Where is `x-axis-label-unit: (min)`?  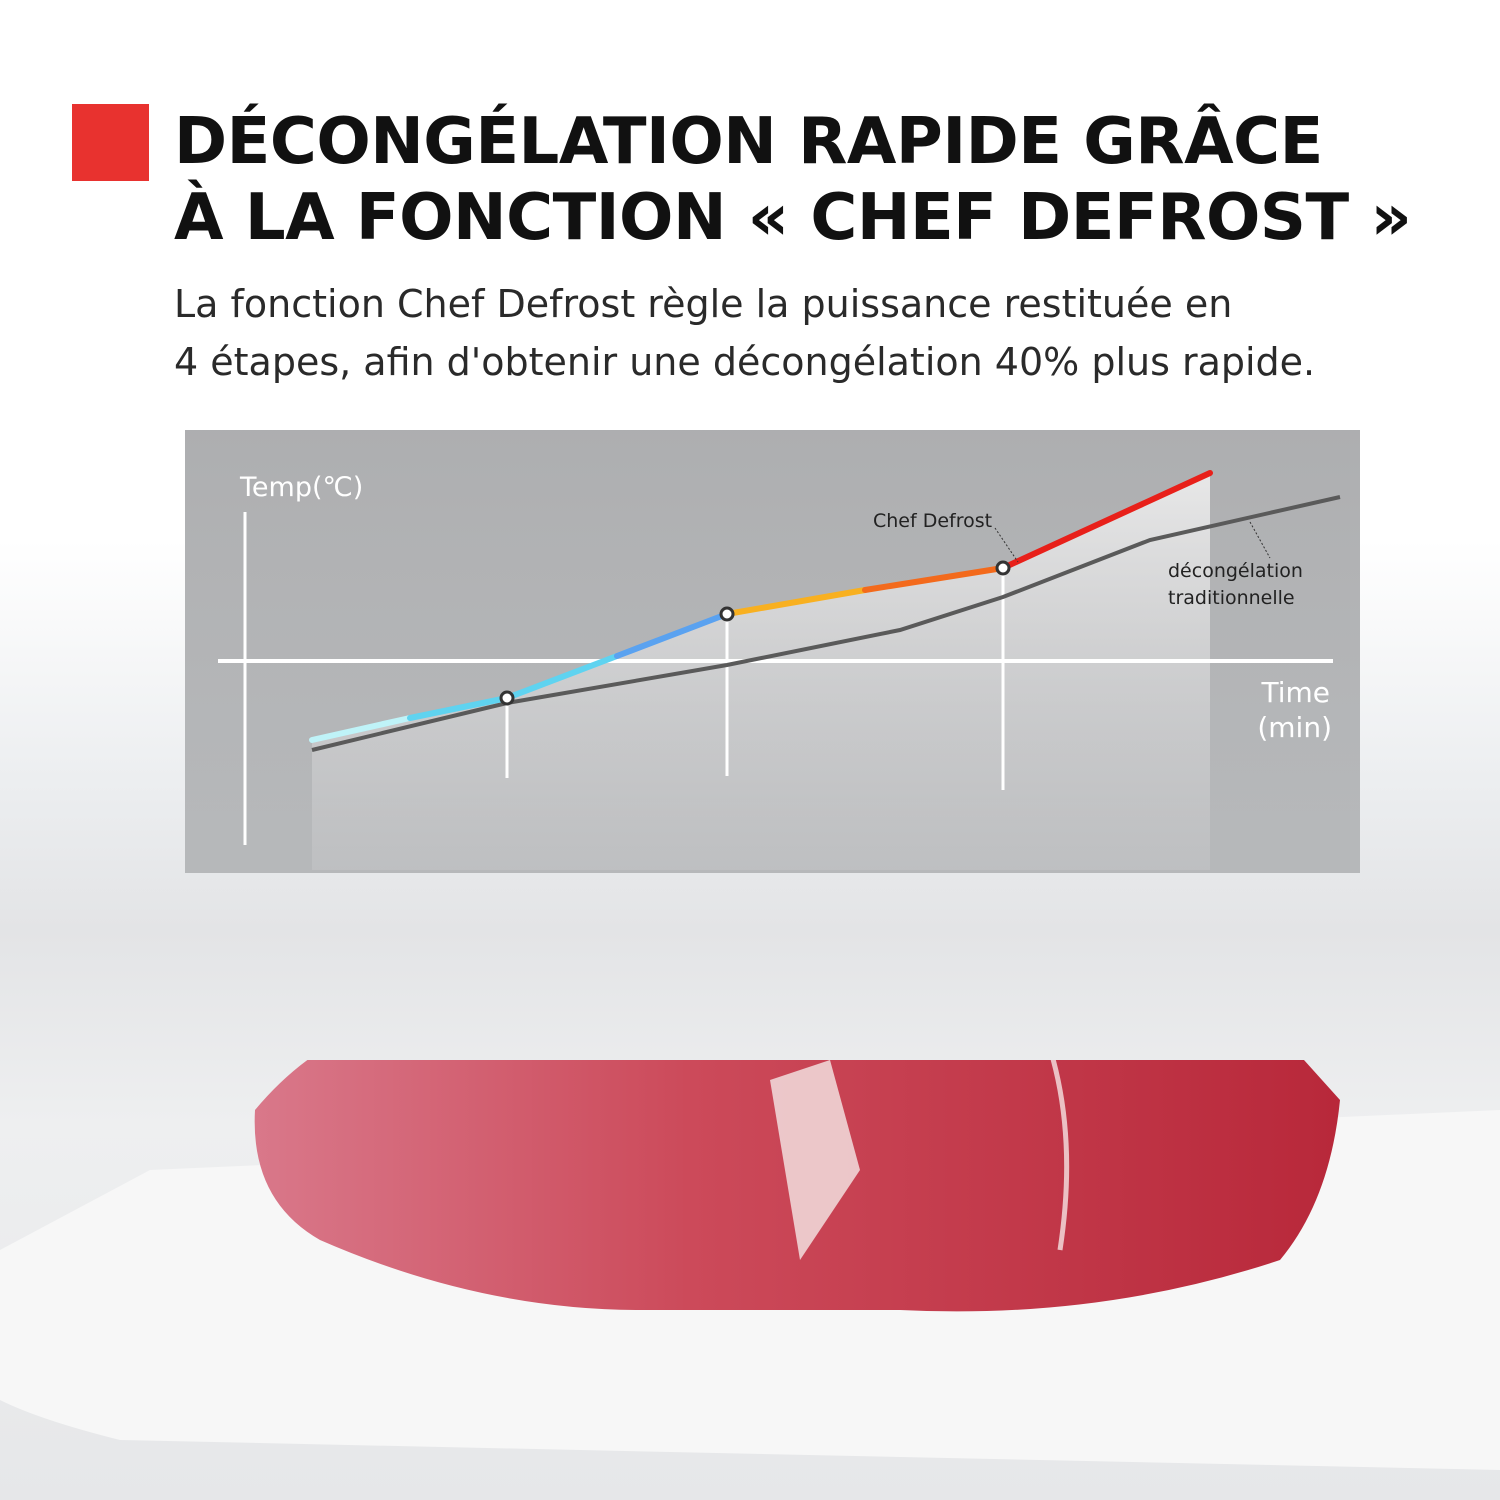 x-axis-label-unit: (min) is located at coordinates (1294, 727).